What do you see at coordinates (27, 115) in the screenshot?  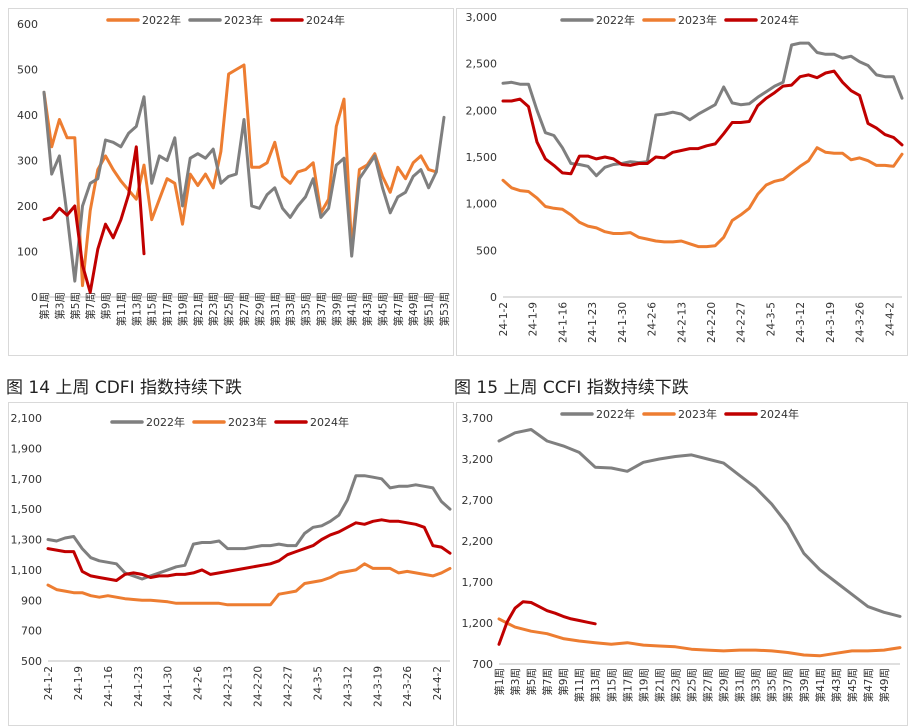 I see `y-tick-label: 400` at bounding box center [27, 115].